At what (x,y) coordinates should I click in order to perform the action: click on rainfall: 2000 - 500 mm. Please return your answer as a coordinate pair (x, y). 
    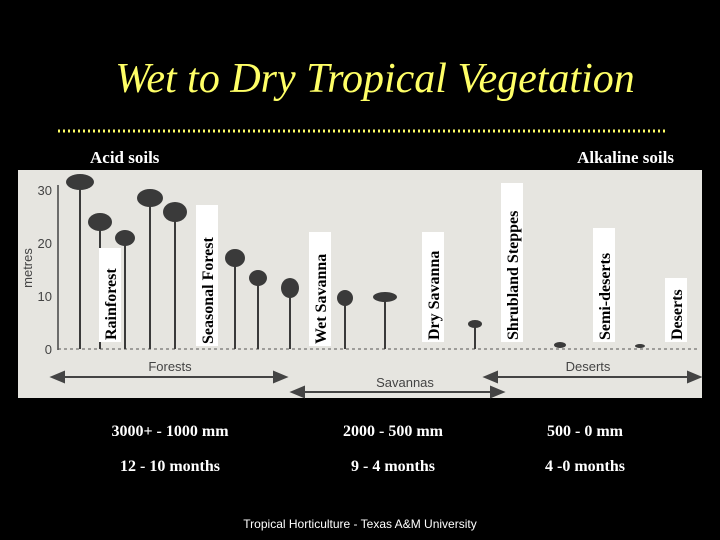
    Looking at the image, I should click on (393, 431).